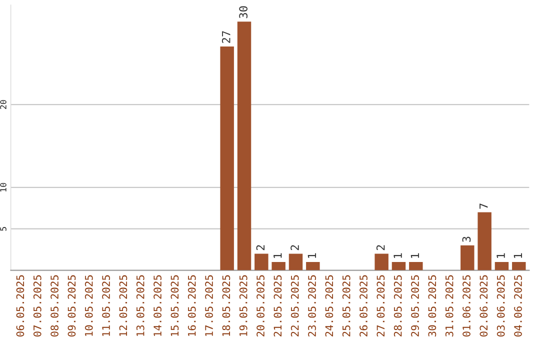 The image size is (540, 340). What do you see at coordinates (346, 305) in the screenshot?
I see `x-tick-label: 25.05.2025` at bounding box center [346, 305].